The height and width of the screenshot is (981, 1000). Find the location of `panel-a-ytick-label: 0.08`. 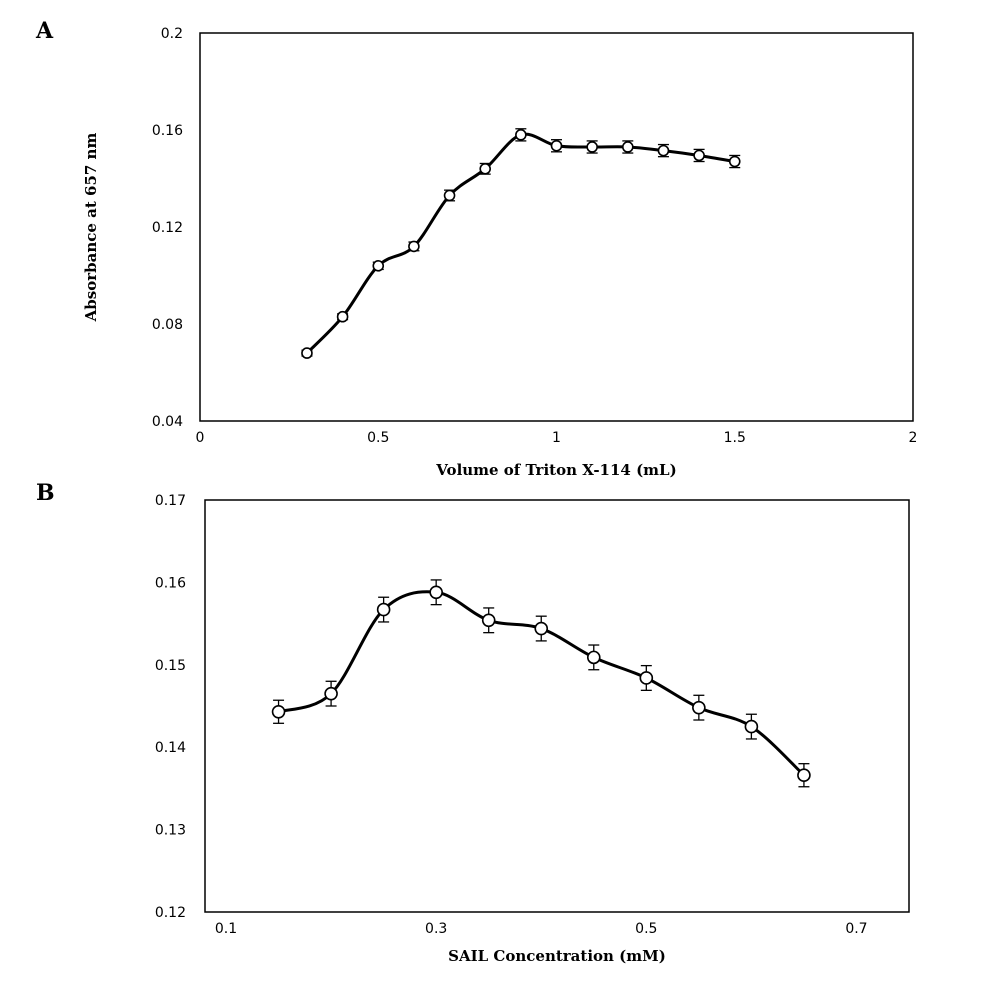

panel-a-ytick-label: 0.08 is located at coordinates (167, 325).